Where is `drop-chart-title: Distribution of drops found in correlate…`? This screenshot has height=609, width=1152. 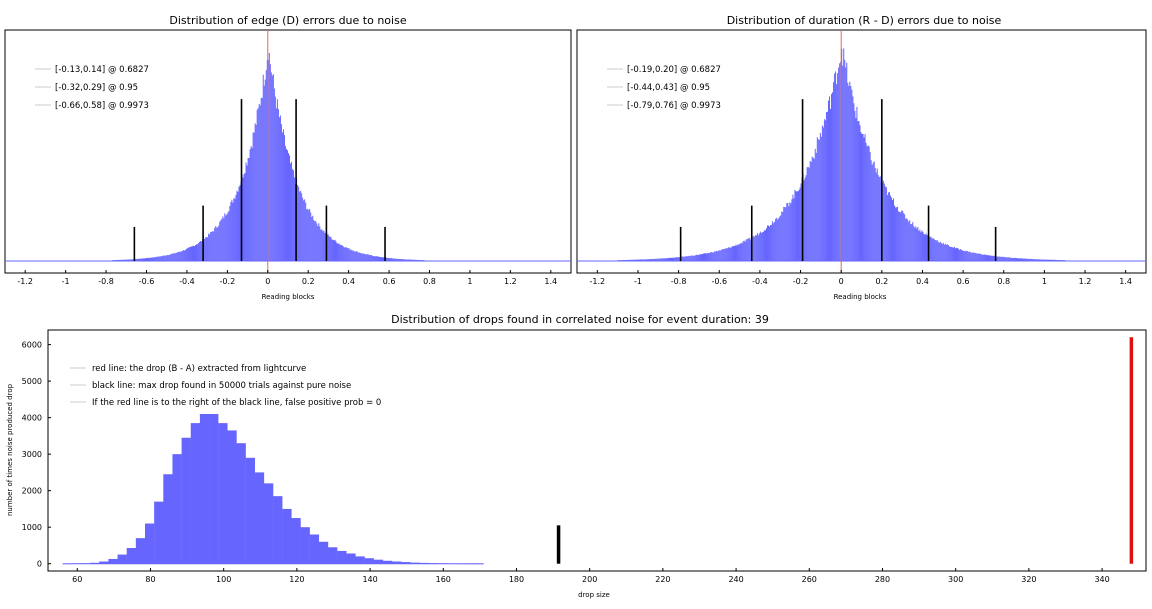 drop-chart-title: Distribution of drops found in correlate… is located at coordinates (580, 319).